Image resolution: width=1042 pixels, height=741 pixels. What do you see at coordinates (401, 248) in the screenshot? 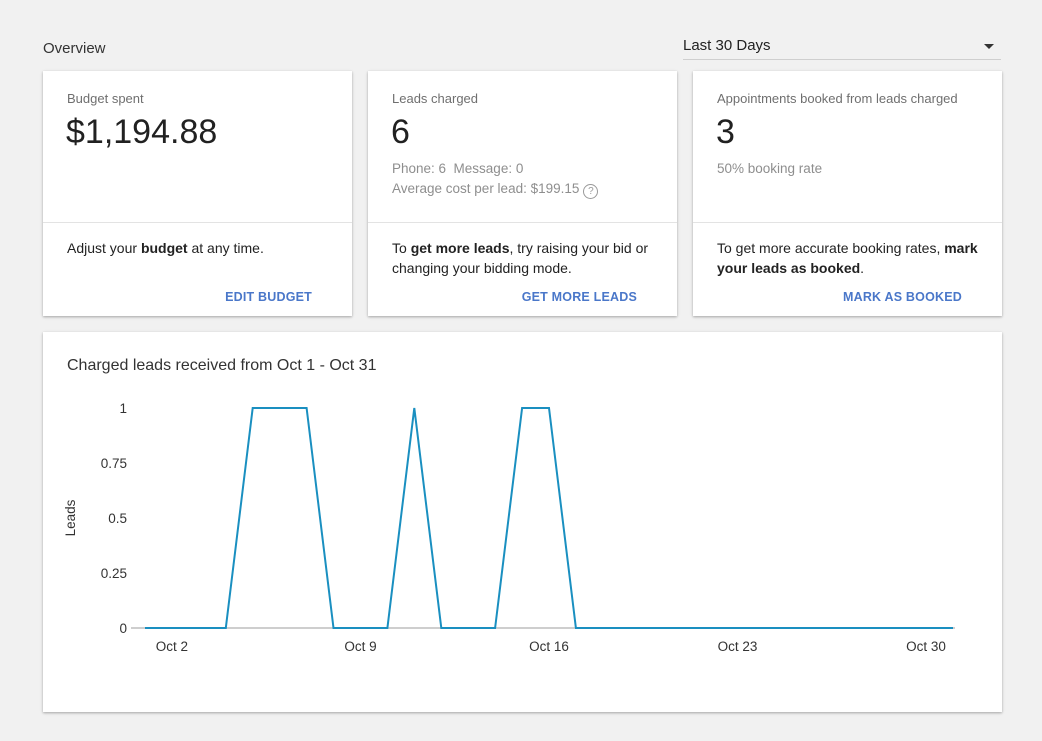
I see `desc-text: To` at bounding box center [401, 248].